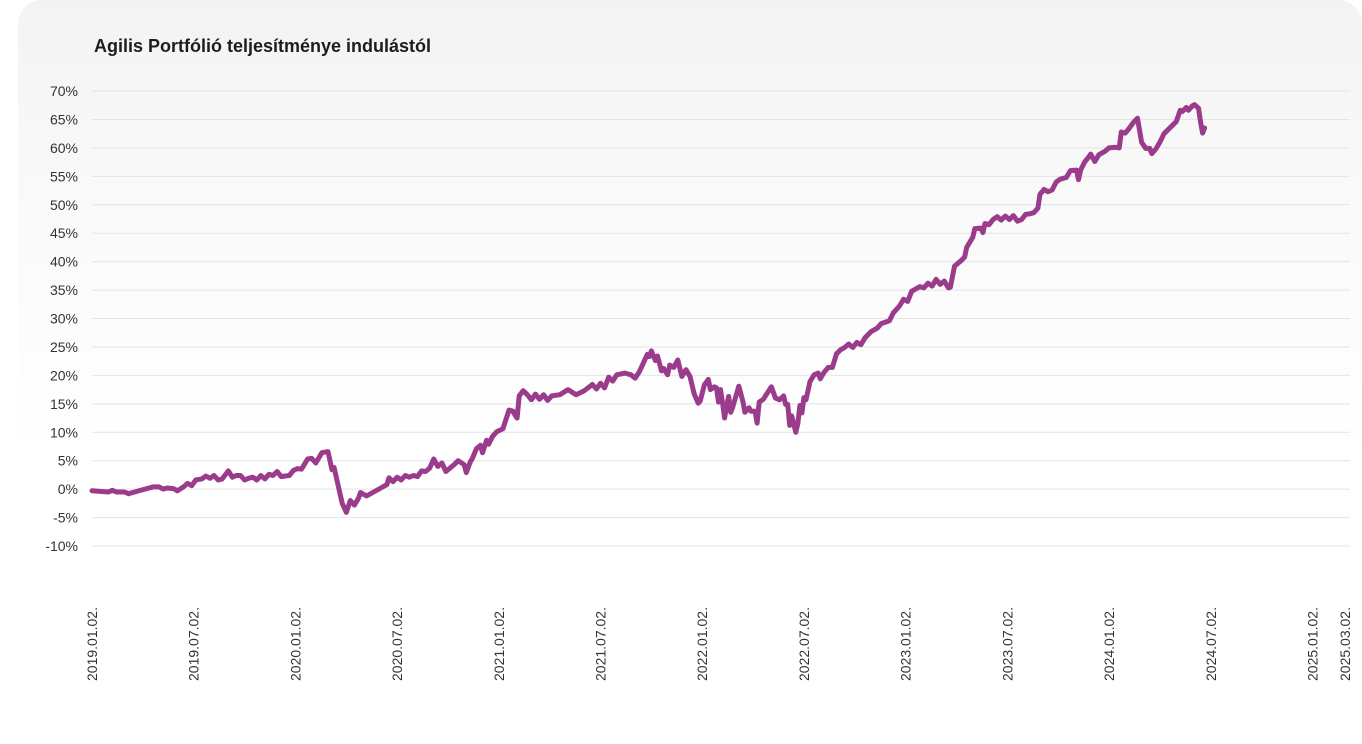 Image resolution: width=1362 pixels, height=744 pixels. I want to click on y-tick-label: -5%, so click(65, 518).